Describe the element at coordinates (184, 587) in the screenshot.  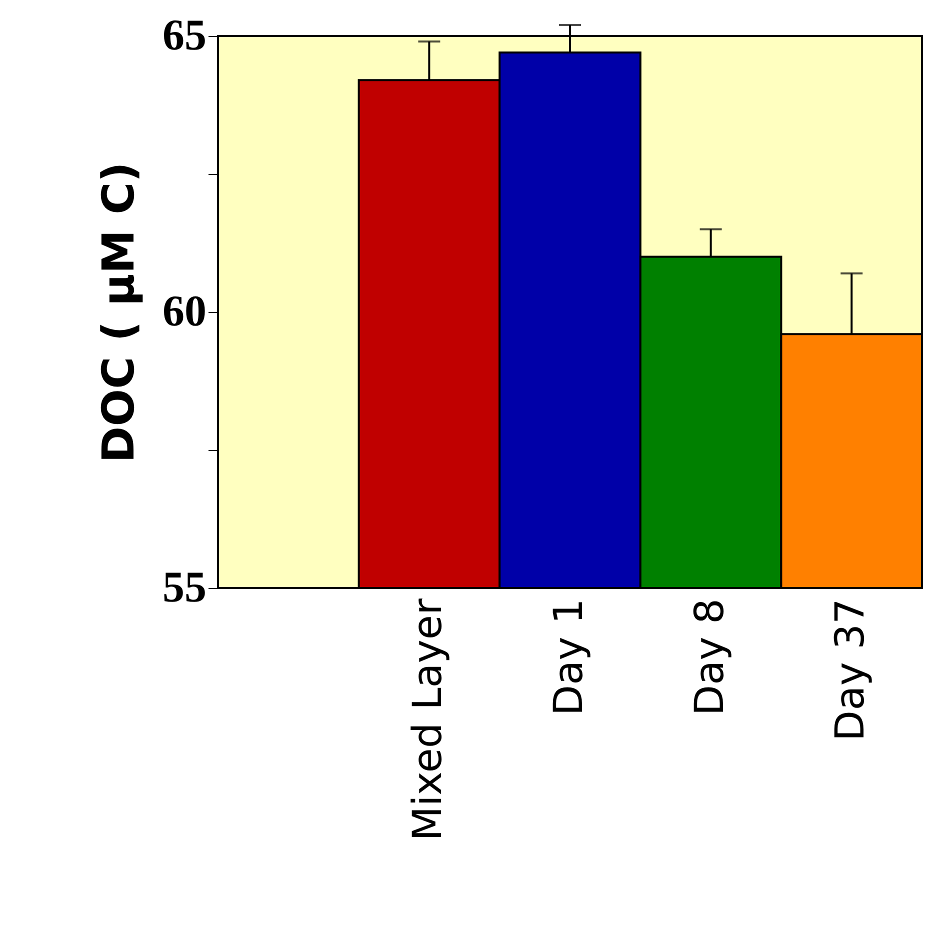
I see `y-tick-label: 55` at that location.